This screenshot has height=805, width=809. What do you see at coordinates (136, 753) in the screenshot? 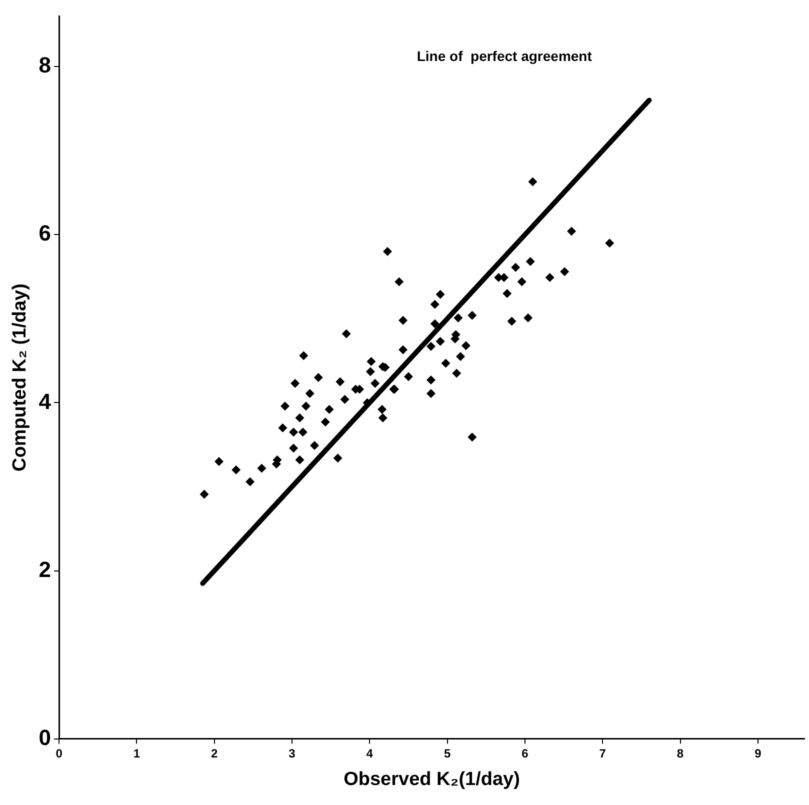
I see `x-tick-label: 1` at bounding box center [136, 753].